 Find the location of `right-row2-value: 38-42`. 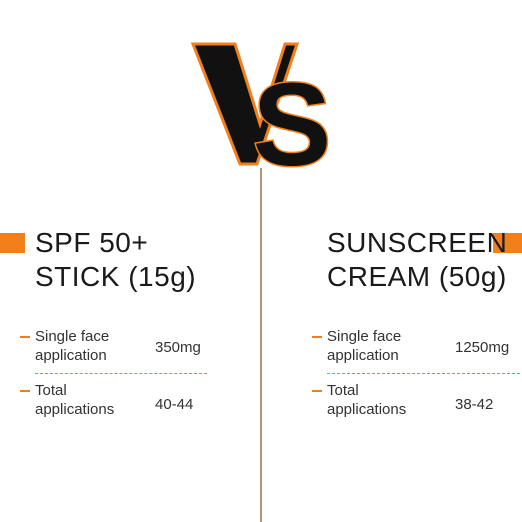

right-row2-value: 38-42 is located at coordinates (474, 404).